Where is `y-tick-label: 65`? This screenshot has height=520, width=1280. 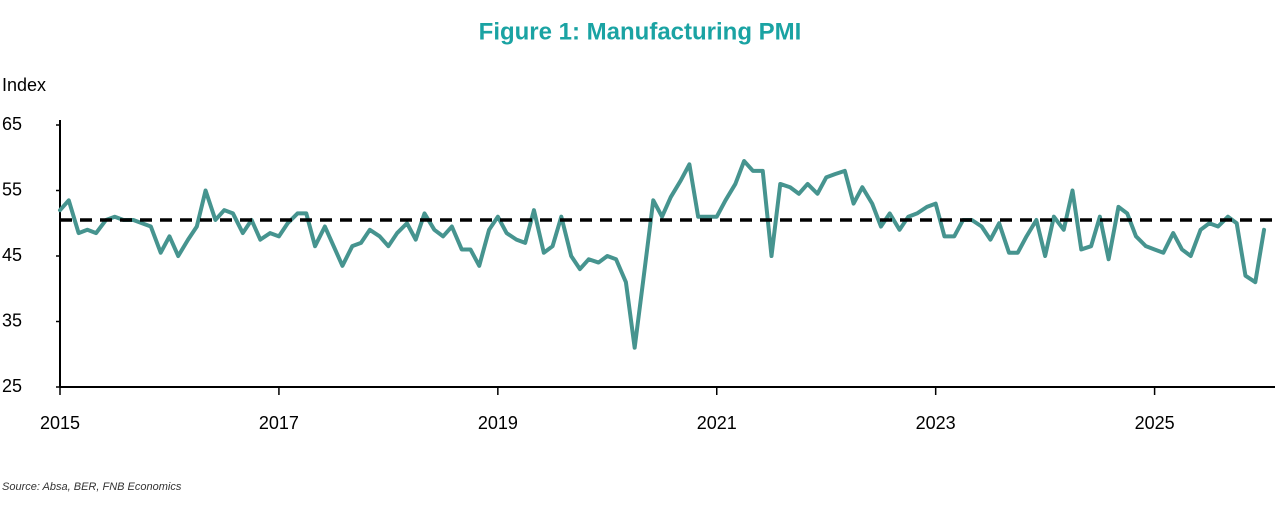
y-tick-label: 65 is located at coordinates (12, 124).